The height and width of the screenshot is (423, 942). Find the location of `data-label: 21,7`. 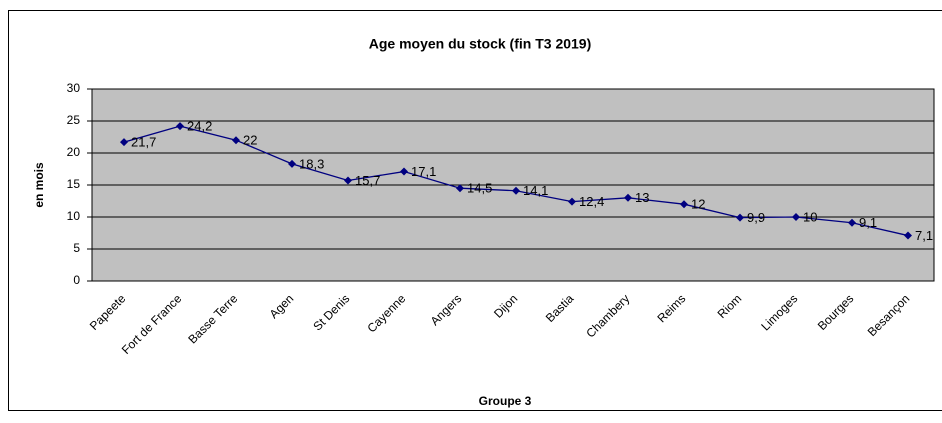

data-label: 21,7 is located at coordinates (143, 142).